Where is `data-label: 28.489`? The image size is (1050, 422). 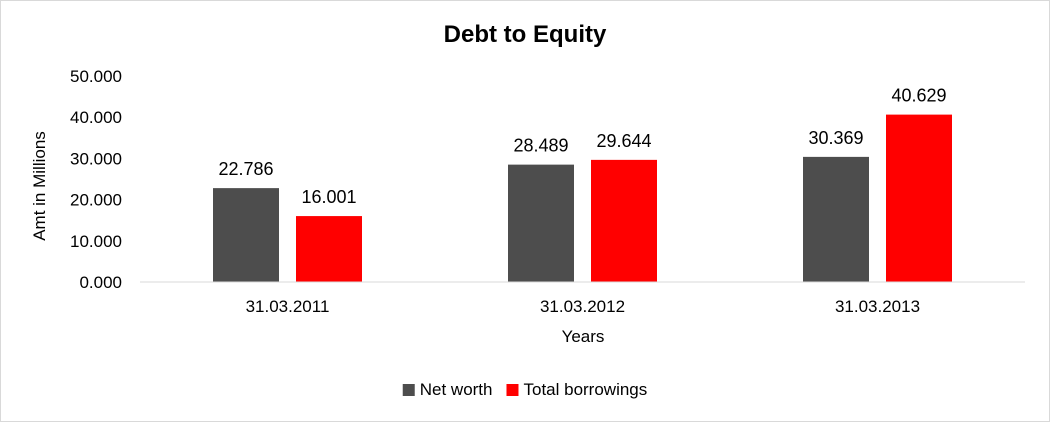
data-label: 28.489 is located at coordinates (540, 146).